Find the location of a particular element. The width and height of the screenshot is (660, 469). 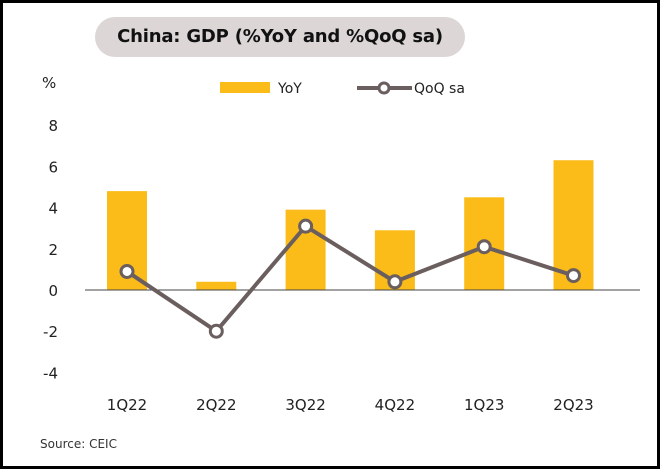

legend-swatch-qoq-marker is located at coordinates (384, 88).